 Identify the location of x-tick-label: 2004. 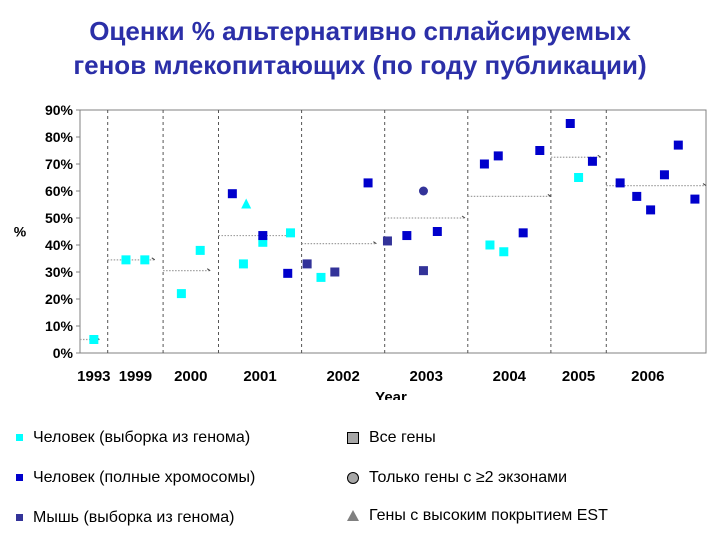
(510, 376).